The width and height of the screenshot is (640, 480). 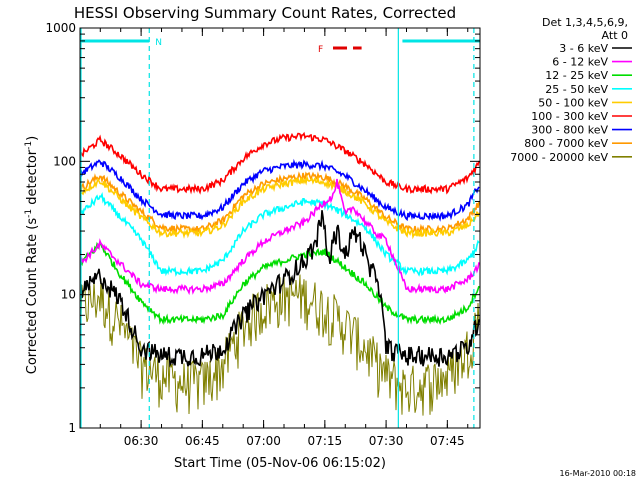 What do you see at coordinates (576, 75) in the screenshot?
I see `legend-label-12-25-kev: 12 - 25 keV` at bounding box center [576, 75].